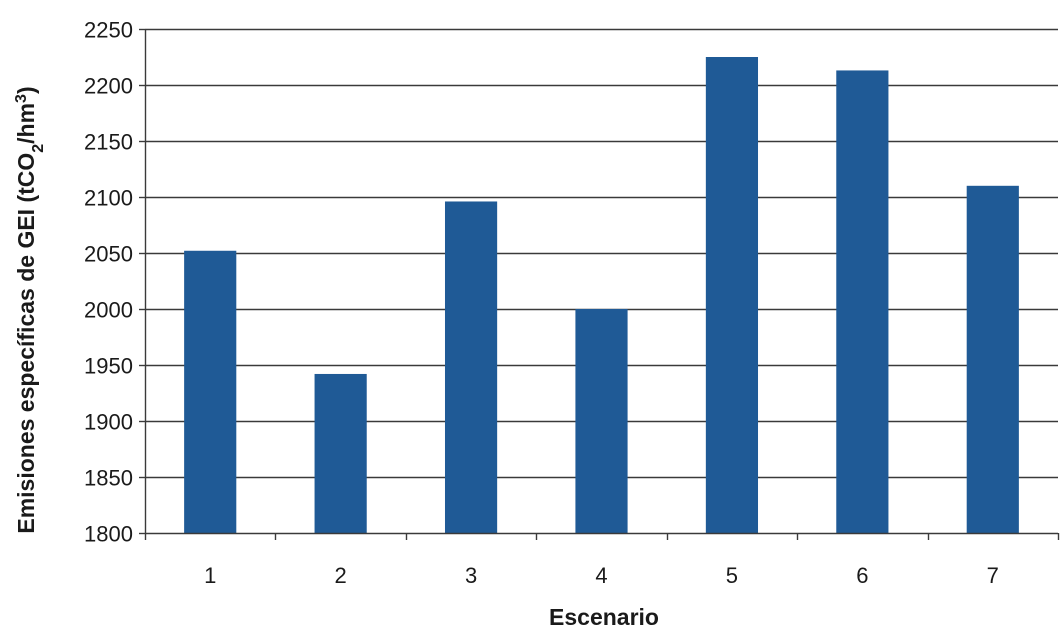  I want to click on x-tick-label-2: 2, so click(341, 575).